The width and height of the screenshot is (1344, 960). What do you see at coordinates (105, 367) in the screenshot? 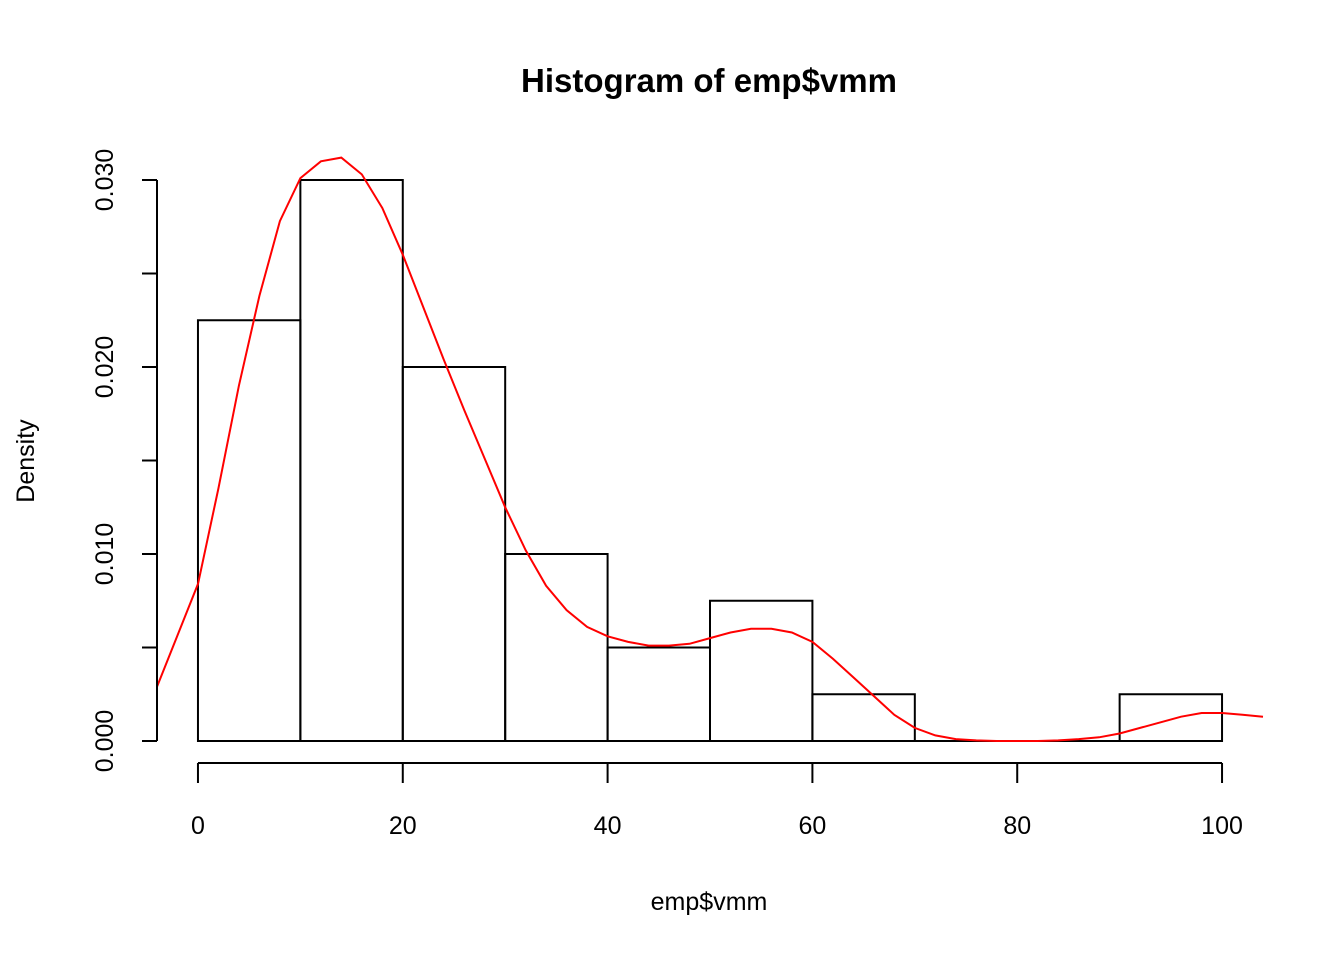
I see `y-tick-label: 0.020` at bounding box center [105, 367].